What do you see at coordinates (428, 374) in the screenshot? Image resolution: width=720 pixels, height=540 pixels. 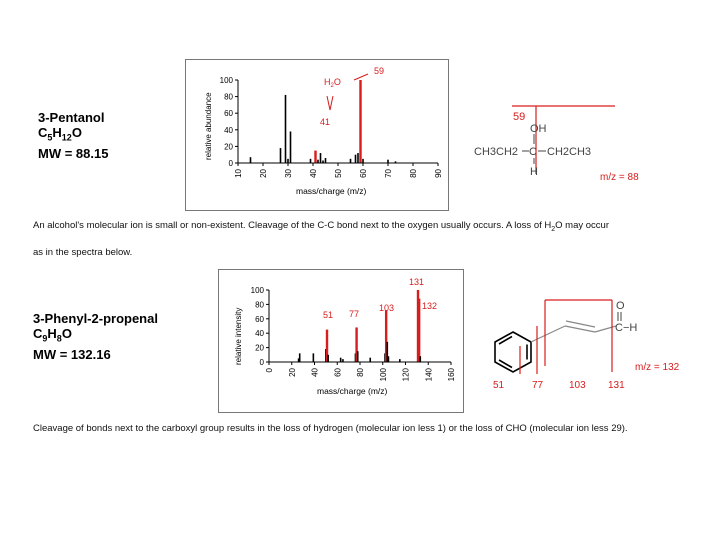 I see `spectrum2-xtick-label: 140` at bounding box center [428, 374].